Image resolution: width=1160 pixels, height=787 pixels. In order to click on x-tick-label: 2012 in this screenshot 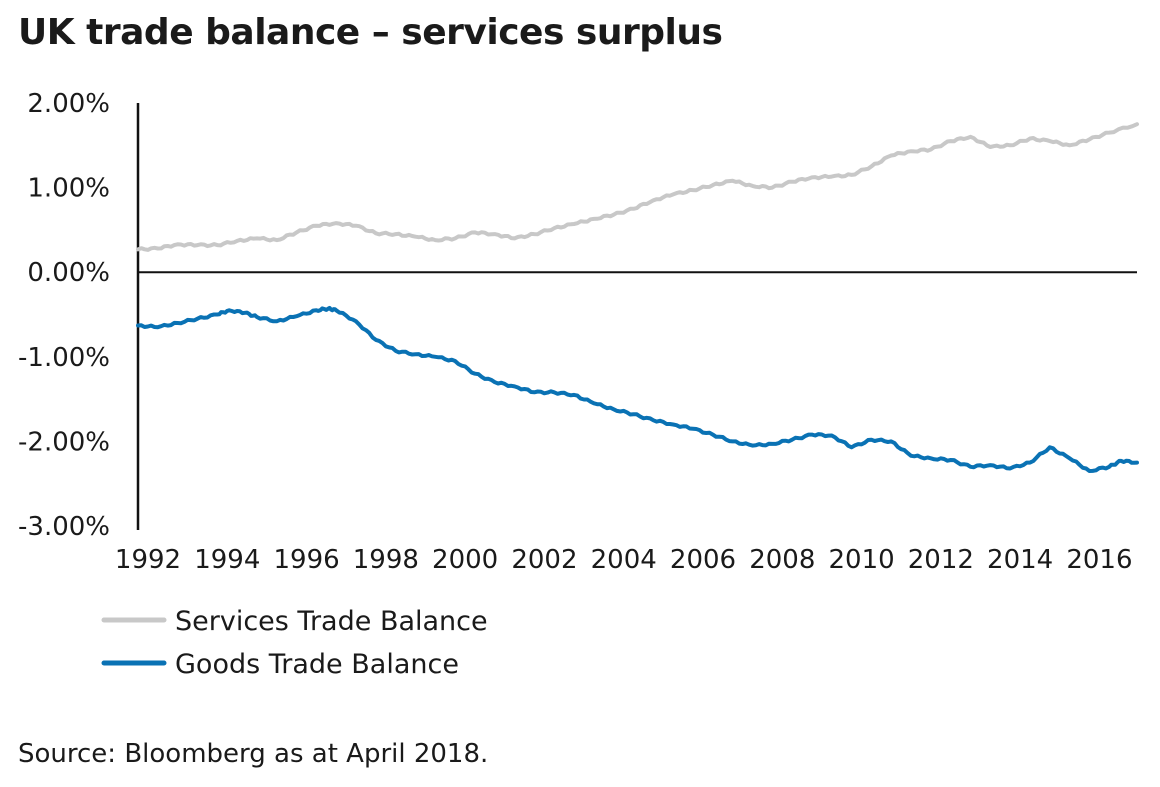, I will do `click(941, 560)`.